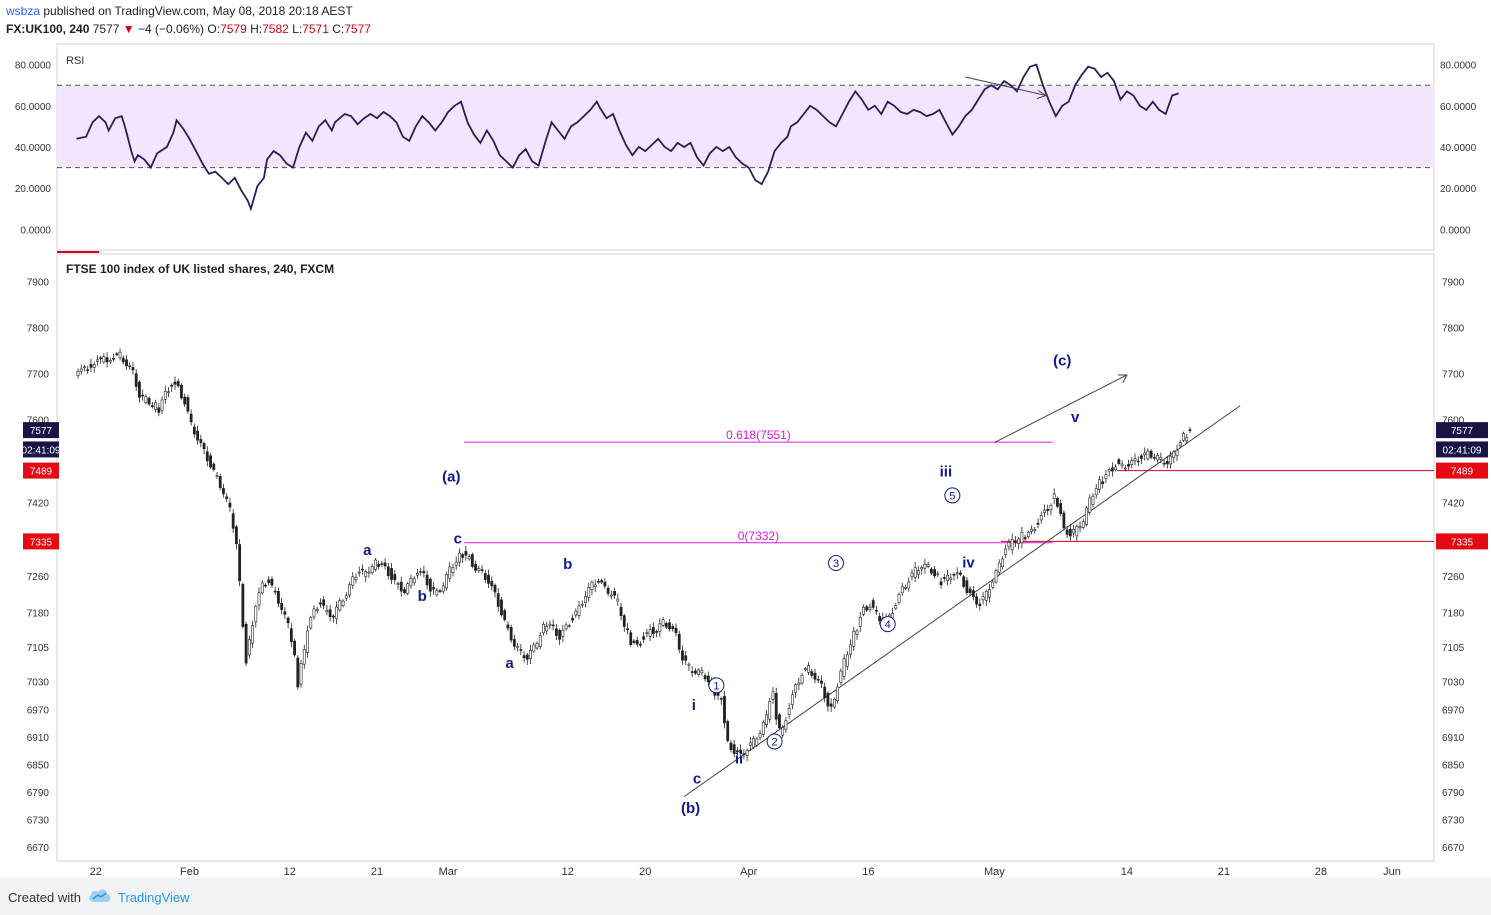 The width and height of the screenshot is (1491, 915). I want to click on time-tick: 20, so click(645, 872).